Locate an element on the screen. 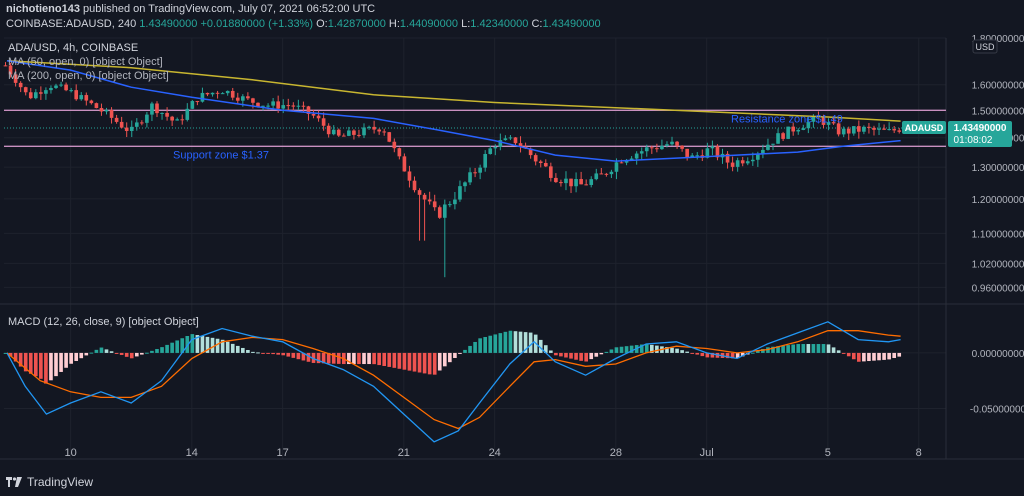 The image size is (1024, 496). currency-box is located at coordinates (985, 46).